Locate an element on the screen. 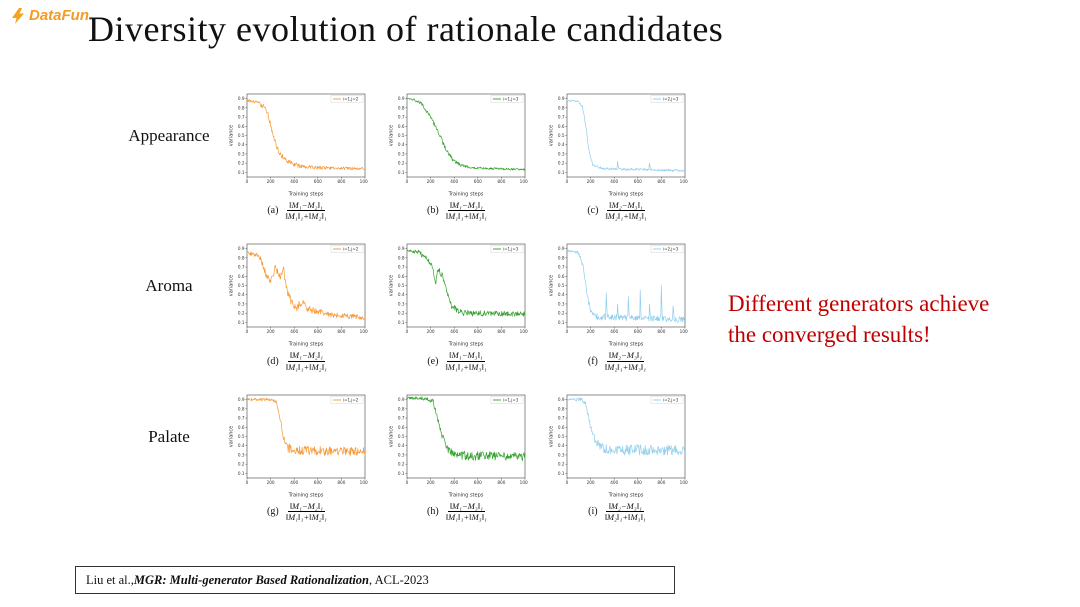 The height and width of the screenshot is (607, 1080). figure-caption-b: (b) ‖M₁−M₃‖₁ ‖M₁‖₁+‖M₃‖₁ is located at coordinates (458, 210).